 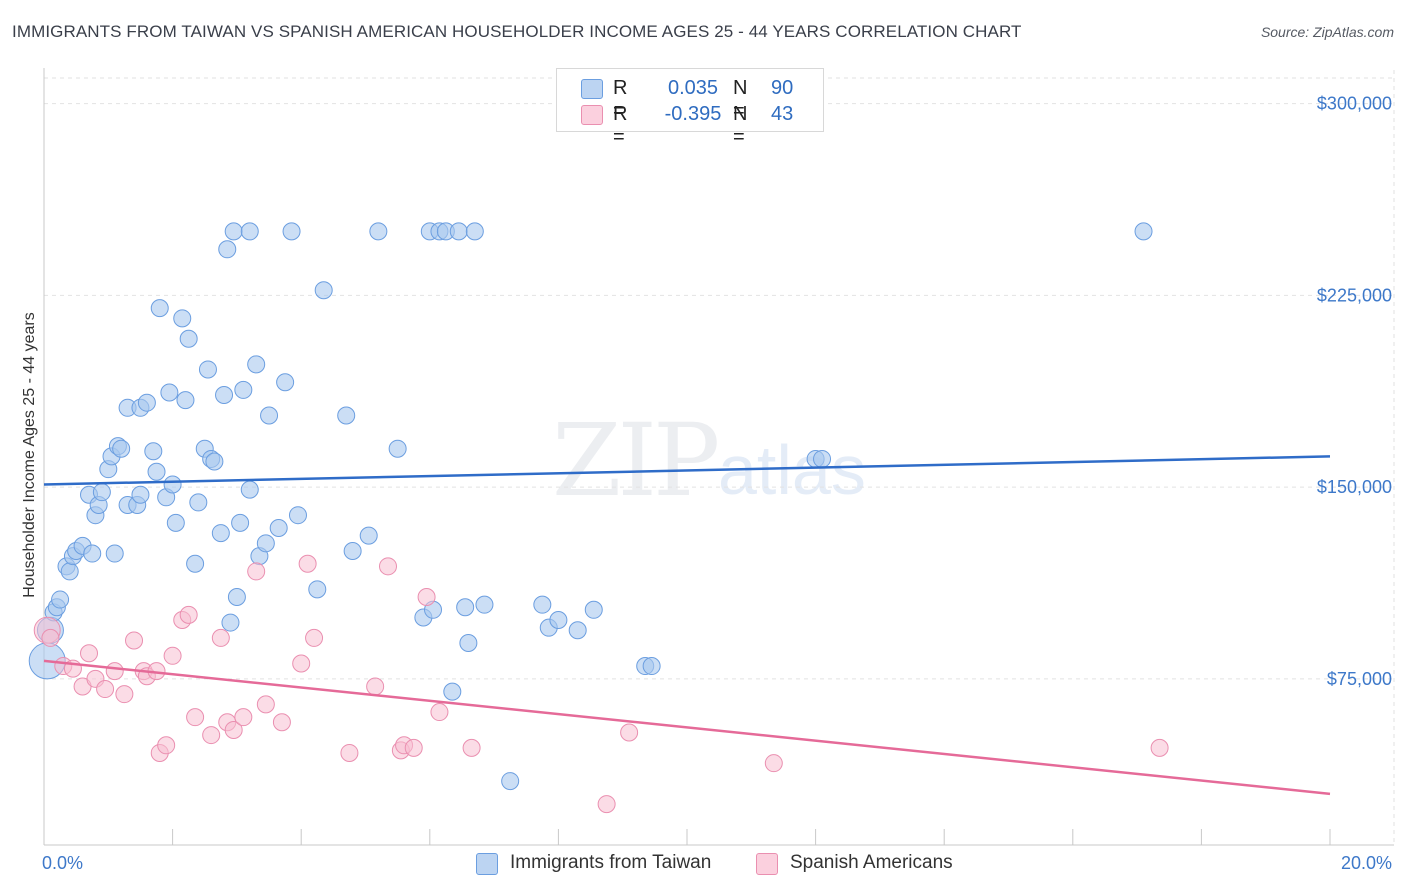 I want to click on legend-n-value: 43, so click(x=782, y=114).